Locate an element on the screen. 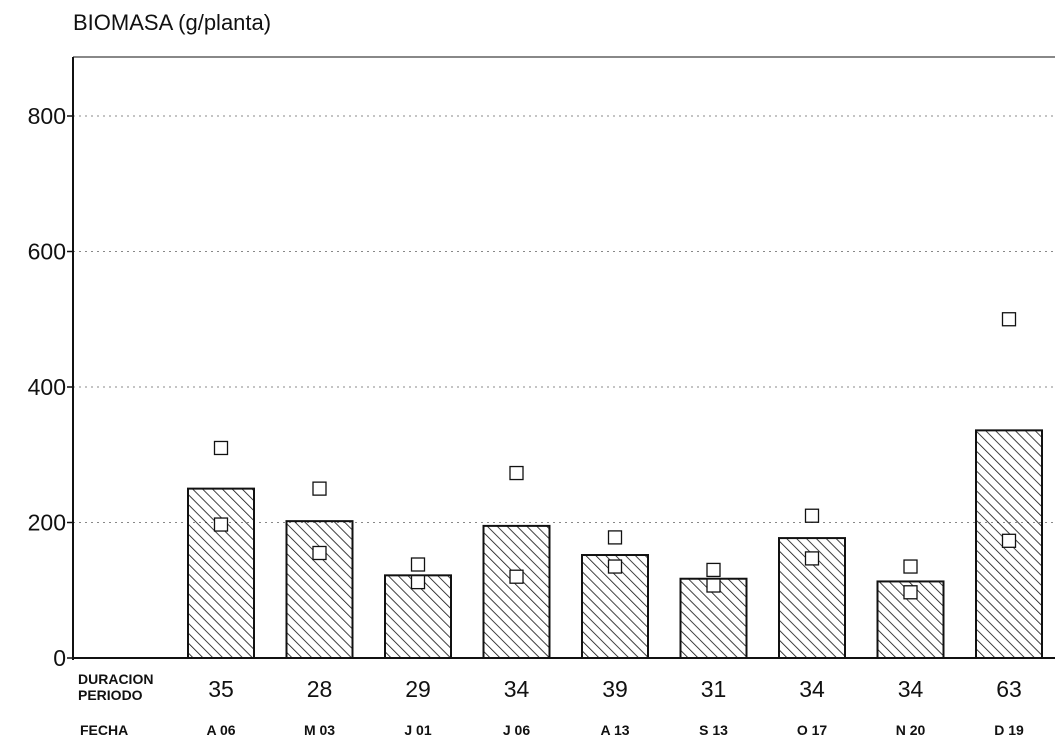 The width and height of the screenshot is (1055, 742). y-axis-title: BIOMASA (g/planta) is located at coordinates (172, 22).